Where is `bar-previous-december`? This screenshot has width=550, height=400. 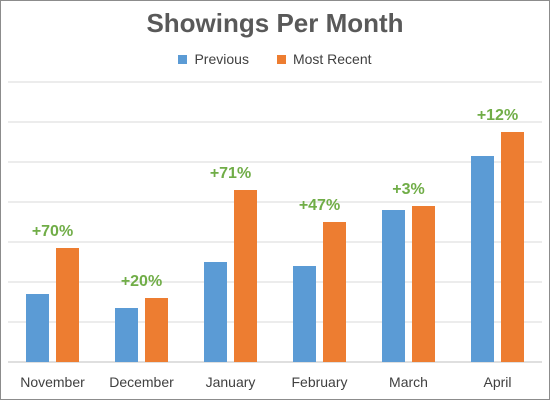
bar-previous-december is located at coordinates (126, 335).